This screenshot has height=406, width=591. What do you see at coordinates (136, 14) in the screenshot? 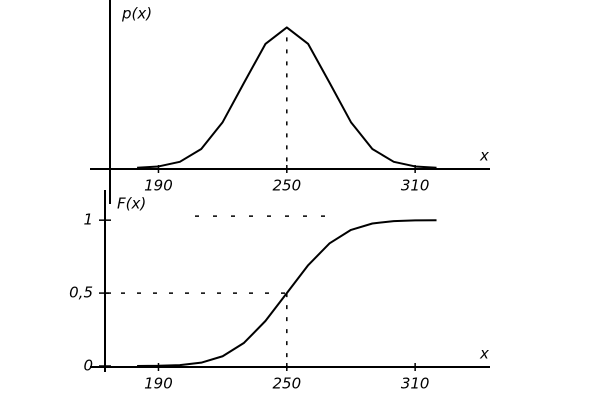
I see `y-axis-label: p(x)` at bounding box center [136, 14].